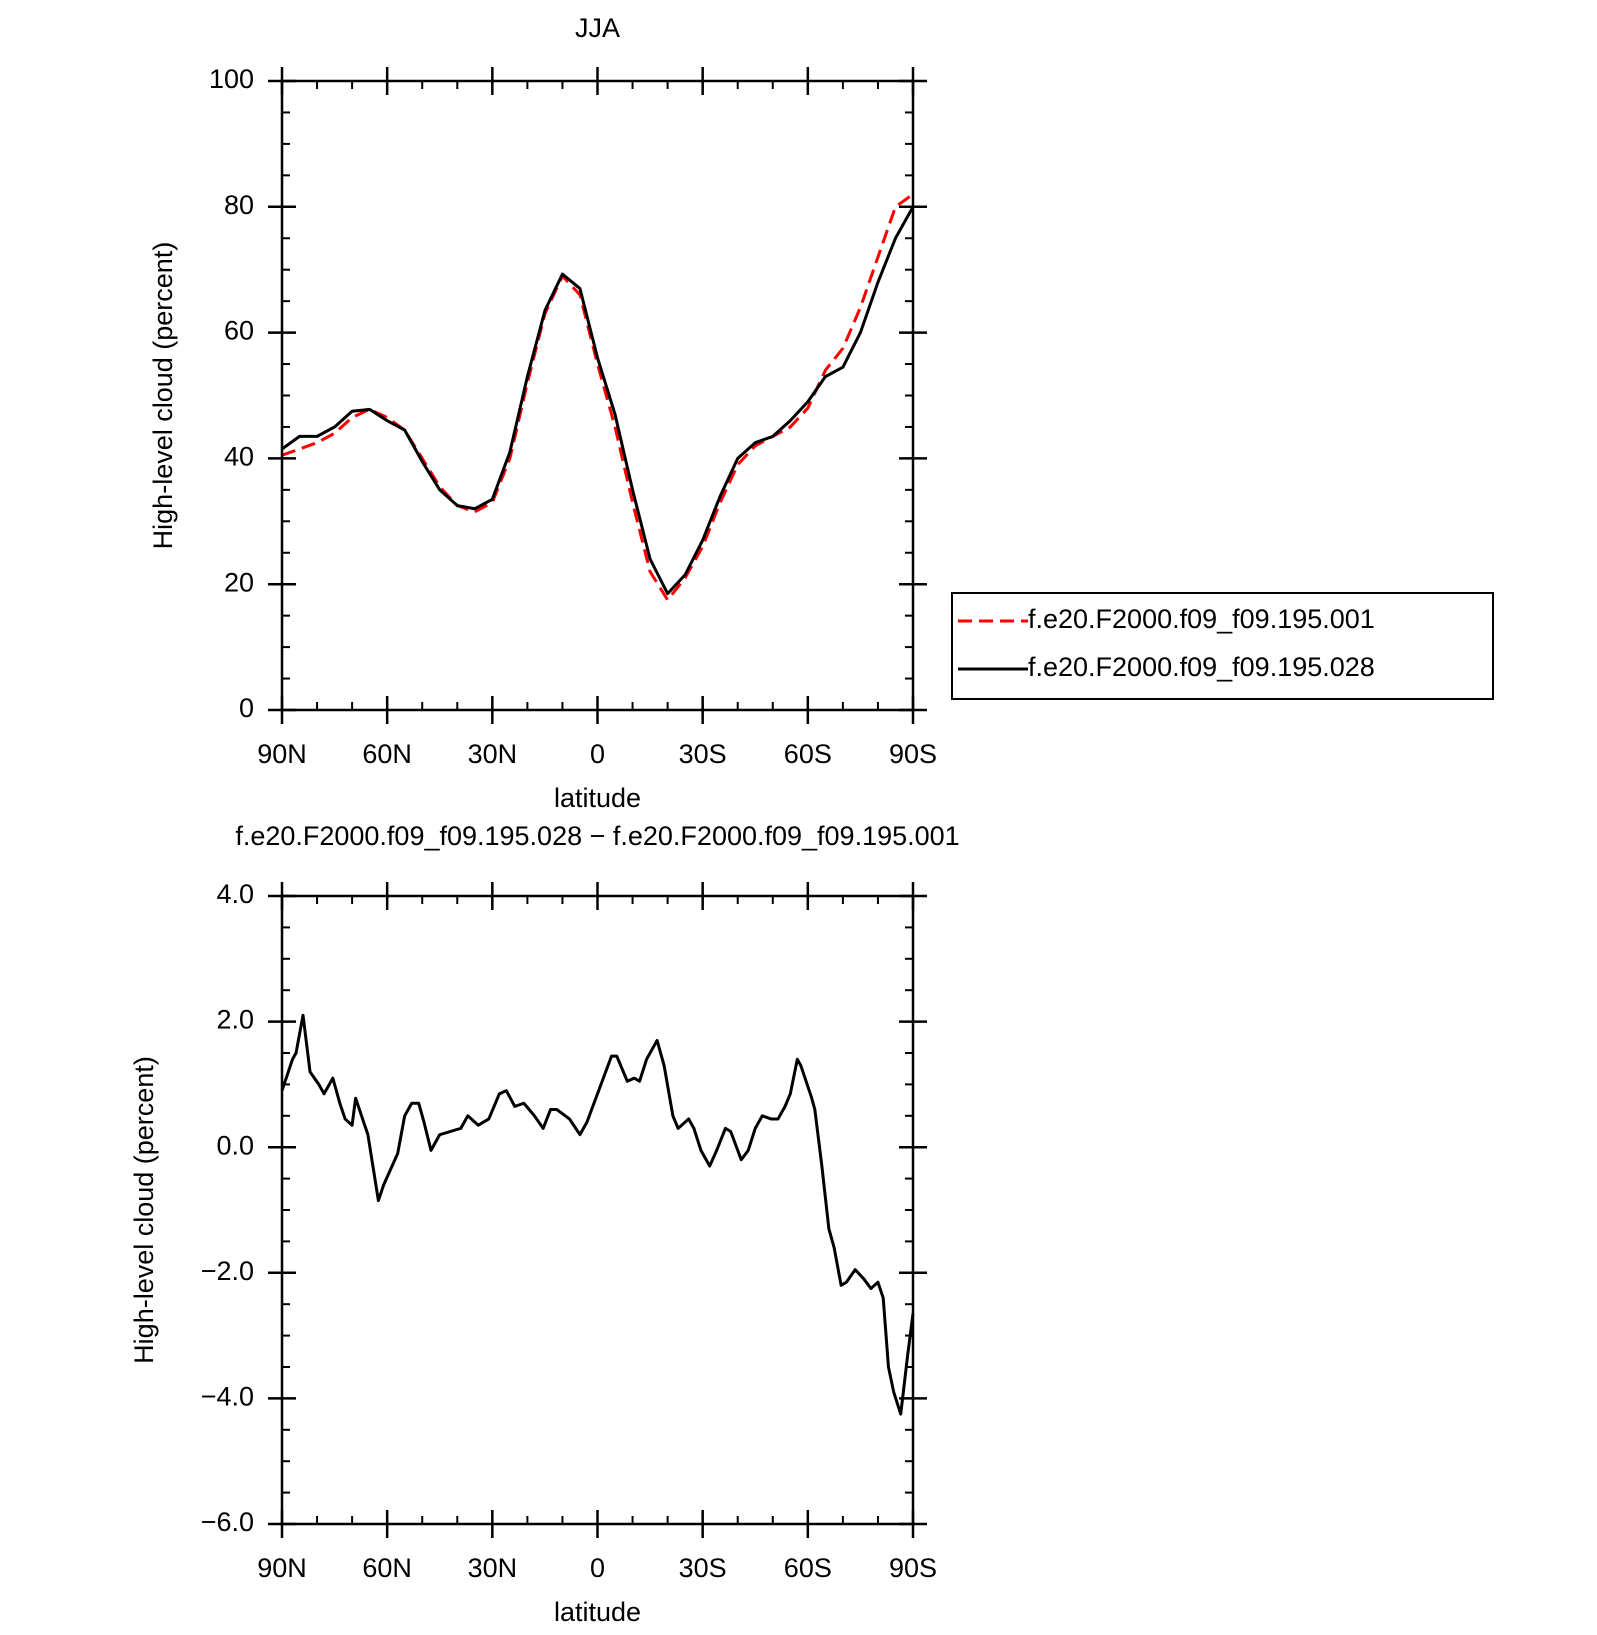 The height and width of the screenshot is (1635, 1597). I want to click on y-tick-label: 4.0, so click(235, 894).